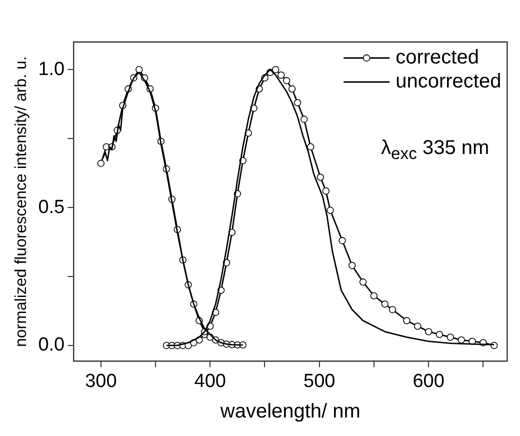  What do you see at coordinates (435, 150) in the screenshot?
I see `annotation: λ$_{exc}$ 335 nm` at bounding box center [435, 150].